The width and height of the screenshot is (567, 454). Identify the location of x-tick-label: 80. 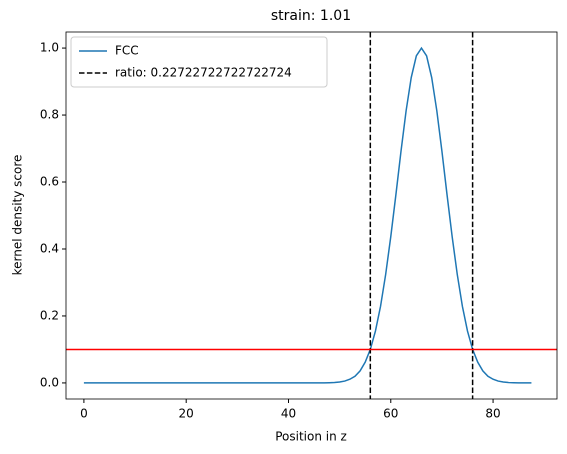
(492, 414).